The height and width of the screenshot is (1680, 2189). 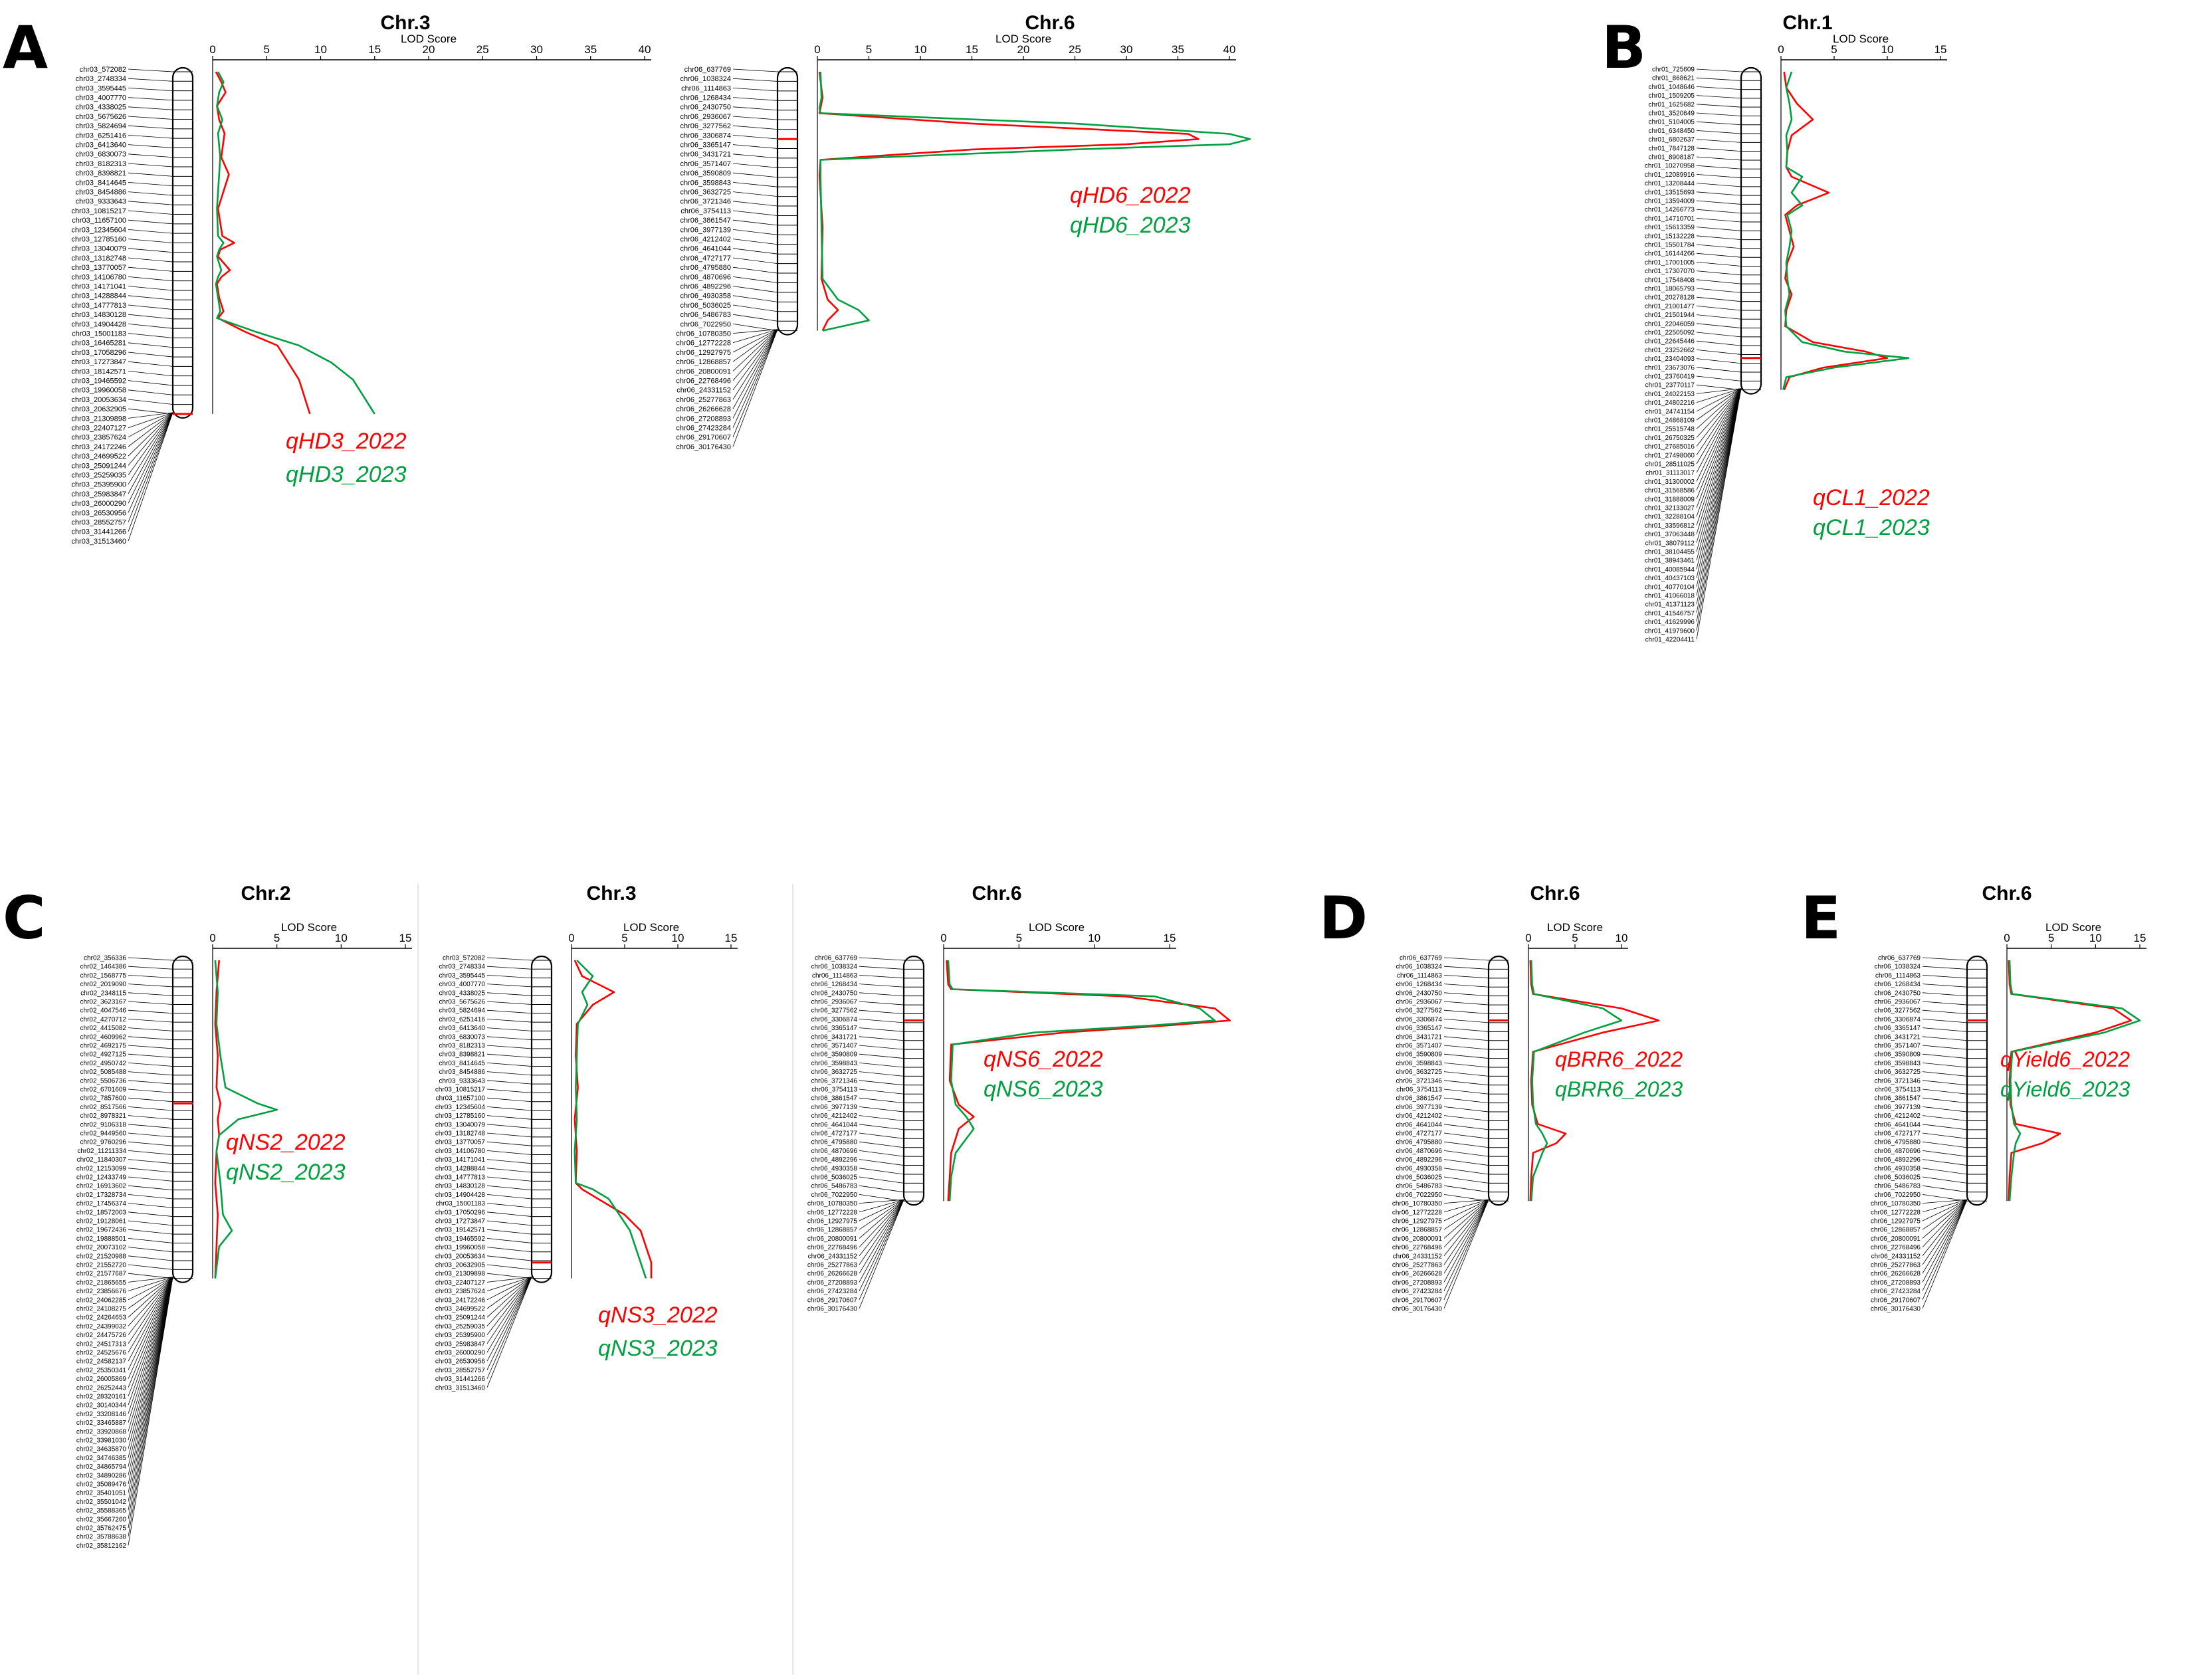 I want to click on marker-label: chr03_14171041, so click(x=99, y=286).